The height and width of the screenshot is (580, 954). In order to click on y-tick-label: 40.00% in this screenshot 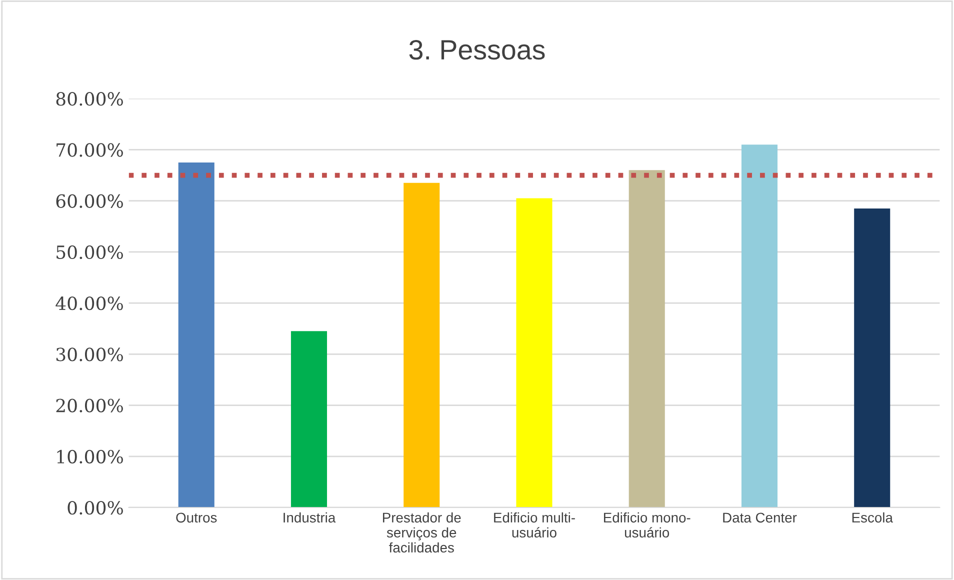, I will do `click(89, 303)`.